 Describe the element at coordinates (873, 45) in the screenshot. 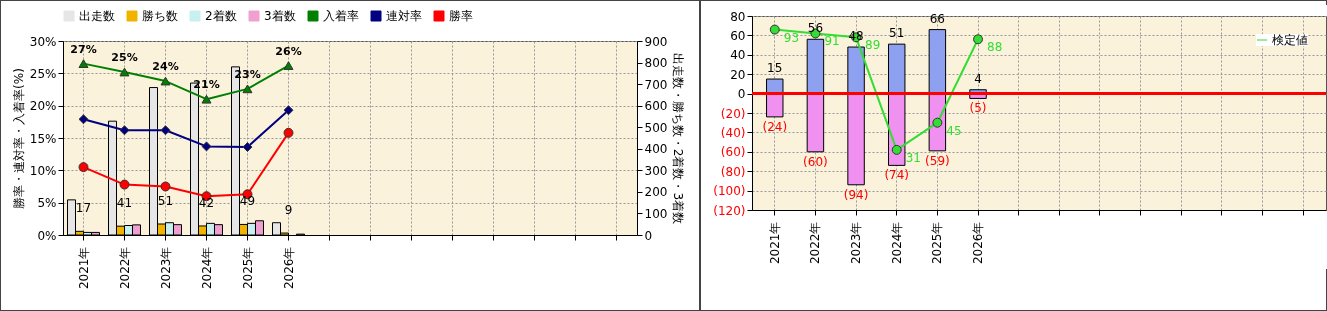

I see `data-label: 89` at that location.